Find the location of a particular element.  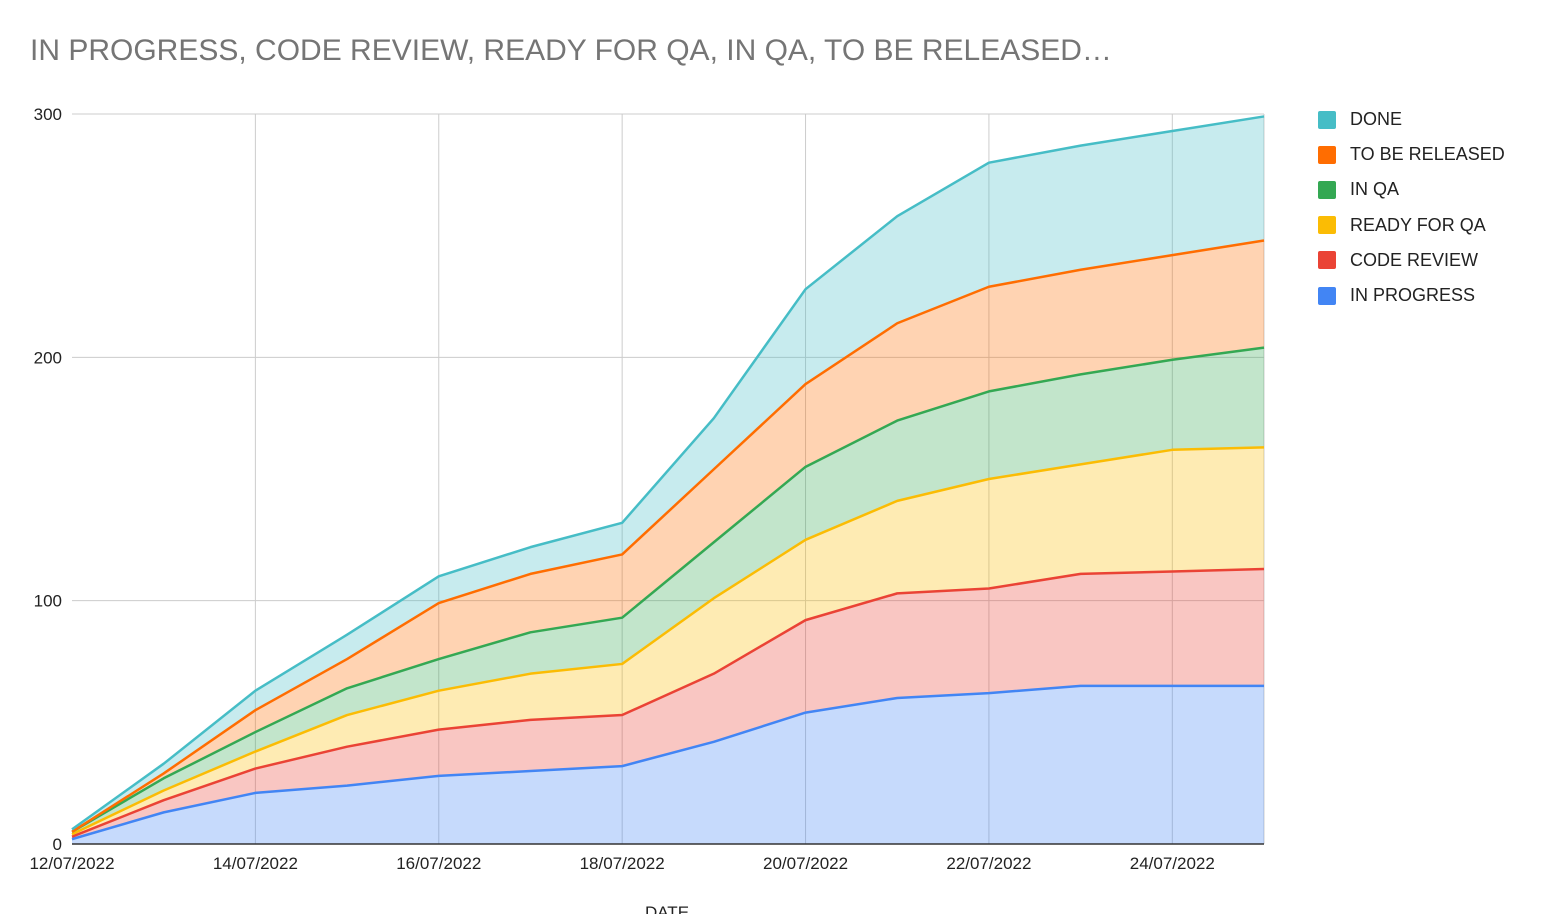

x-tick-label: 20/07/2022 is located at coordinates (805, 863).